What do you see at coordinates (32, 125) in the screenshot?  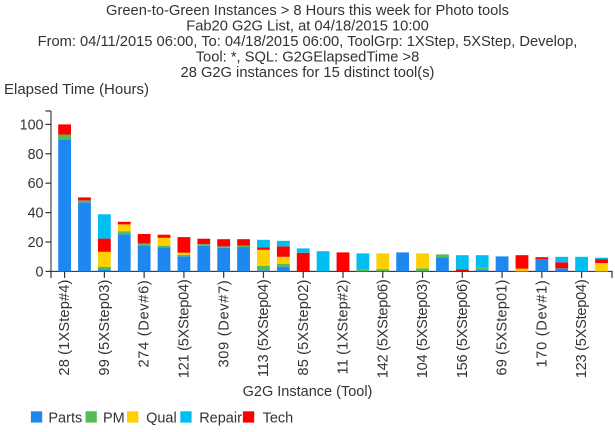 I see `svg-text: 100` at bounding box center [32, 125].